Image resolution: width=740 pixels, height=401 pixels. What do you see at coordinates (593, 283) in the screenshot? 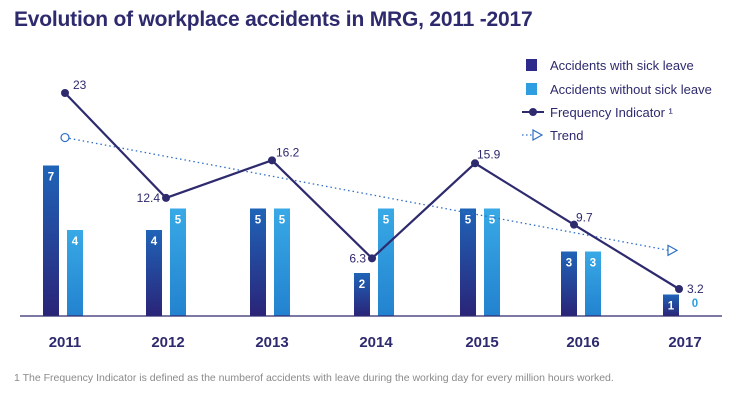
I see `bar-no-sick-leave-2016` at bounding box center [593, 283].